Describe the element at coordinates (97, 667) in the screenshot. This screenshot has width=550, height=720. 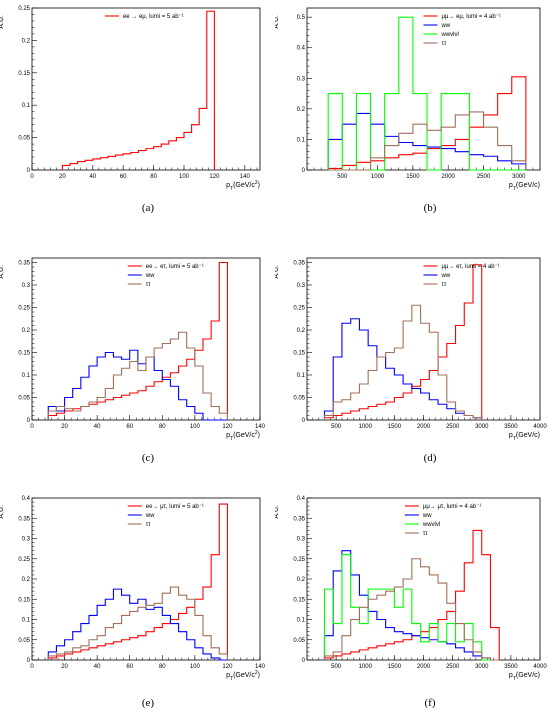
I see `x-tick-label: 40` at that location.